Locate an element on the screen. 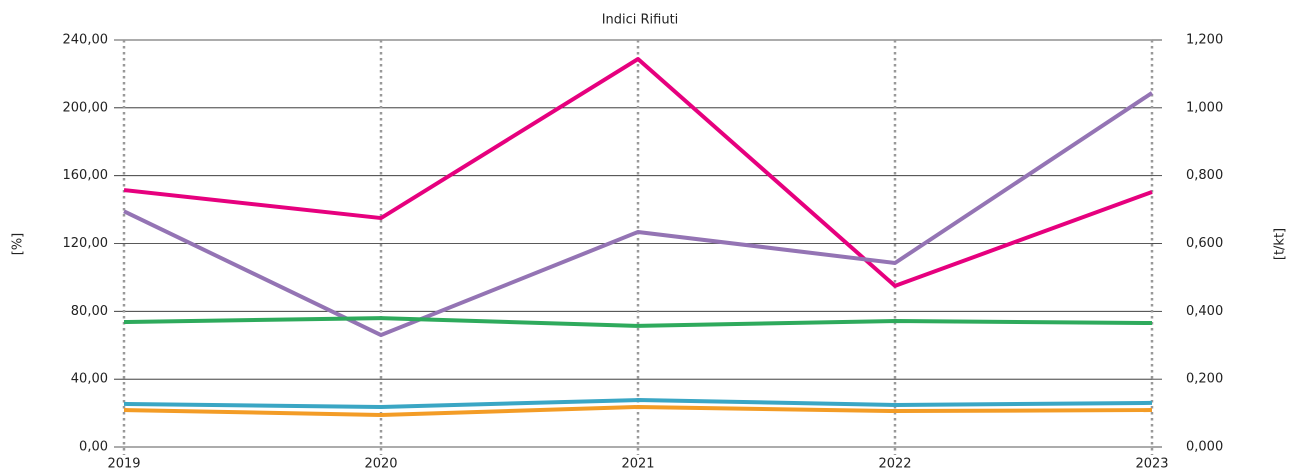 The image size is (1293, 472). x-tick-label: 2022 is located at coordinates (894, 464).